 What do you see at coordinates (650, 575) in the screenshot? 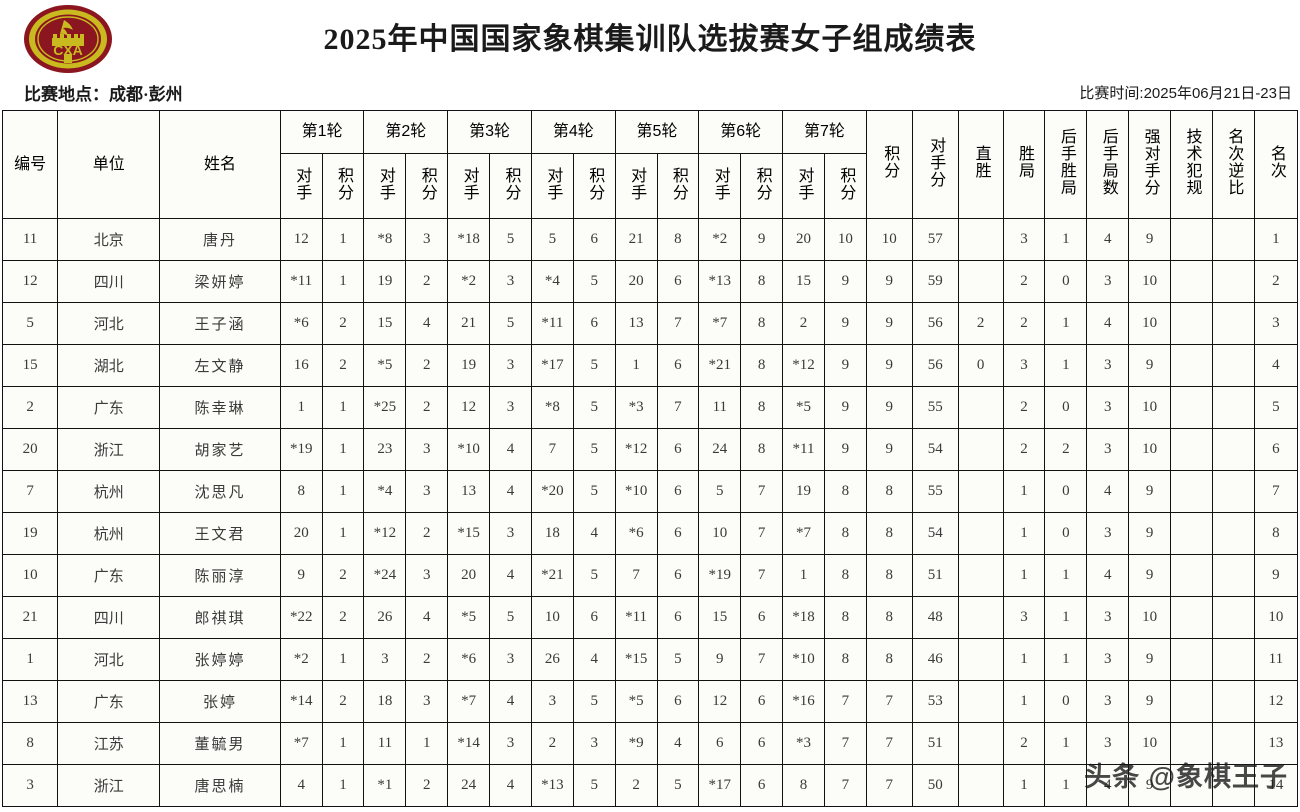
I see `table-row: 10 广东 陈丽淳 9 2 *24 3 20 4 *21 5 7 6 *19 7 1 8 8 51 1 1 4 9 9` at bounding box center [650, 575].